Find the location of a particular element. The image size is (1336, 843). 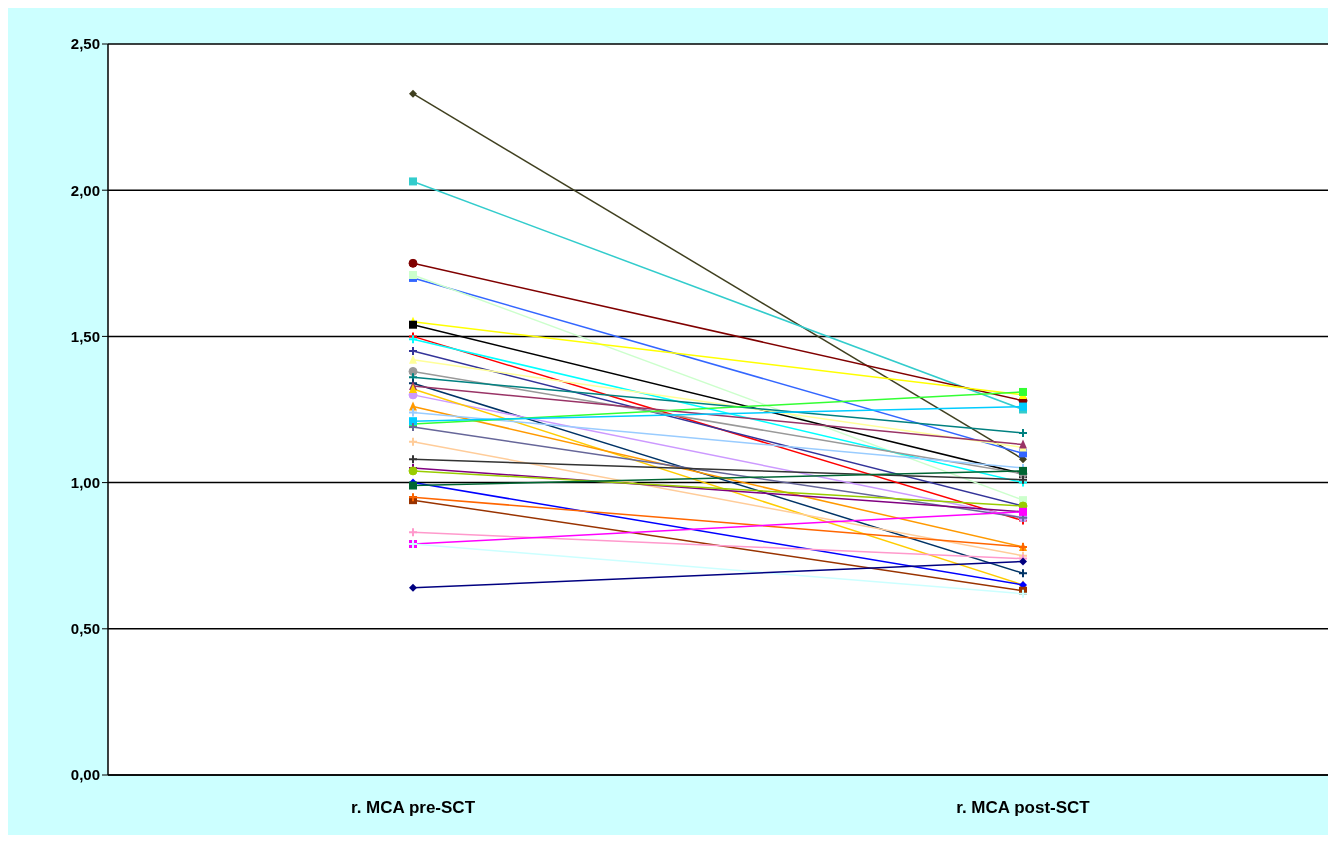

y-tick-label: 2,00 is located at coordinates (85, 190).